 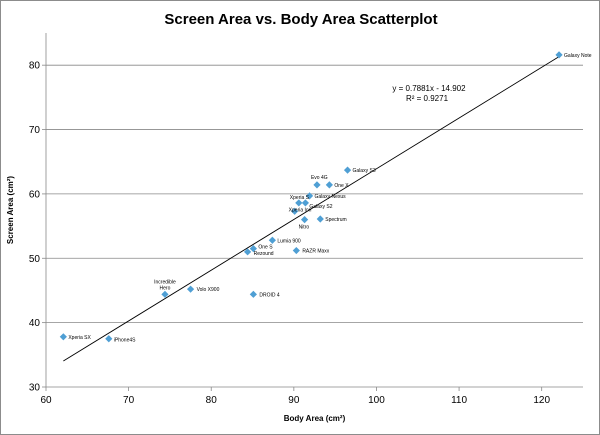 What do you see at coordinates (79, 338) in the screenshot?
I see `point-label: Xperia SX` at bounding box center [79, 338].